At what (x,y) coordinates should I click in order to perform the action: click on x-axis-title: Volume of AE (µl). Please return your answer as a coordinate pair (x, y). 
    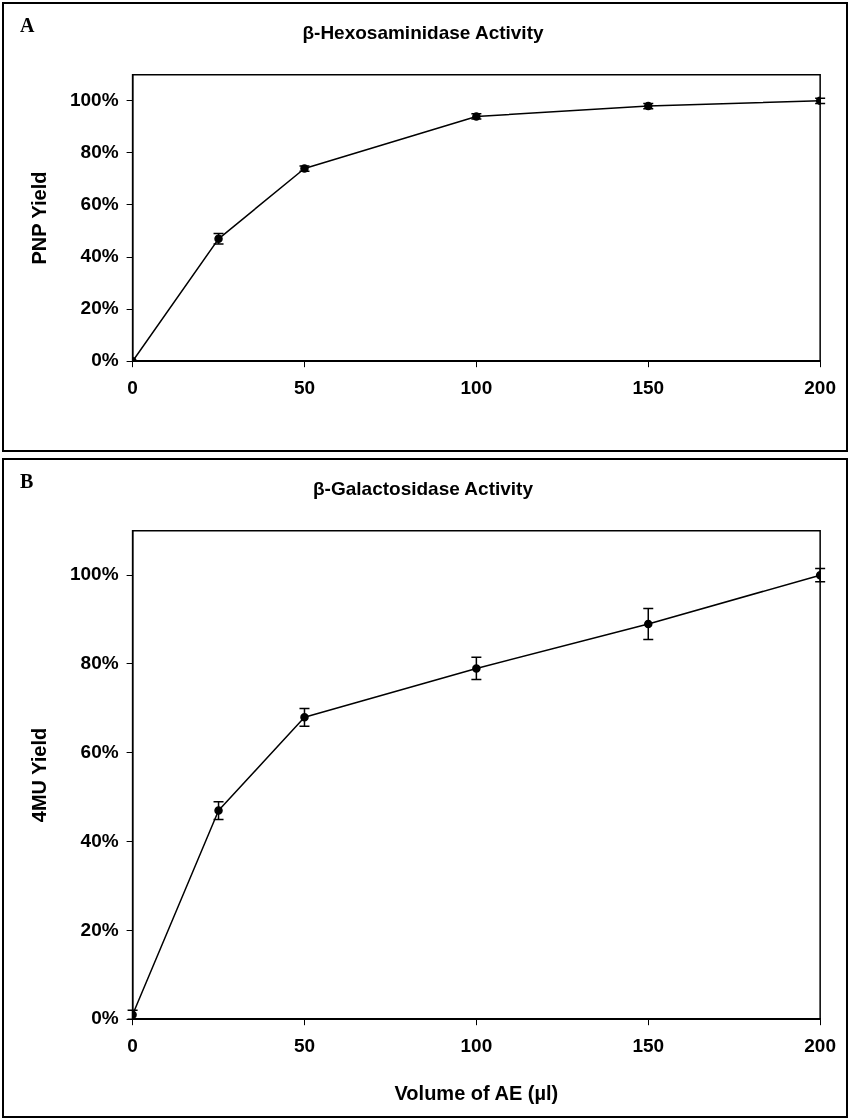
    Looking at the image, I should click on (476, 1092).